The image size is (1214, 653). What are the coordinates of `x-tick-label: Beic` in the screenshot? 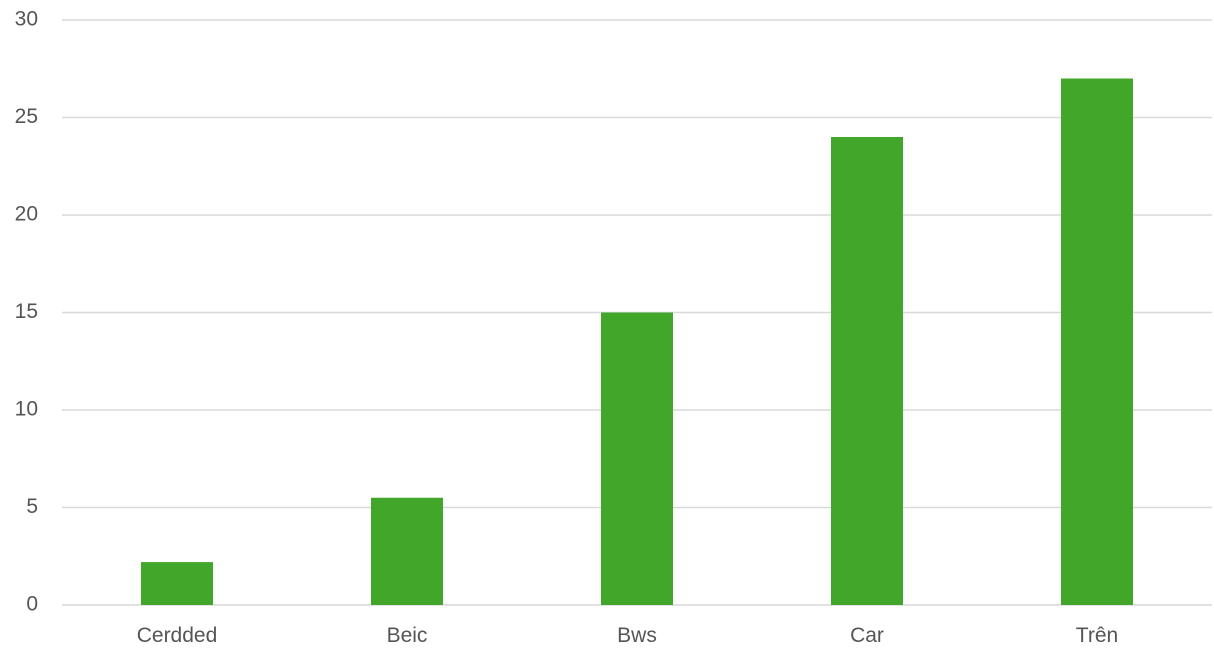 It's located at (407, 635).